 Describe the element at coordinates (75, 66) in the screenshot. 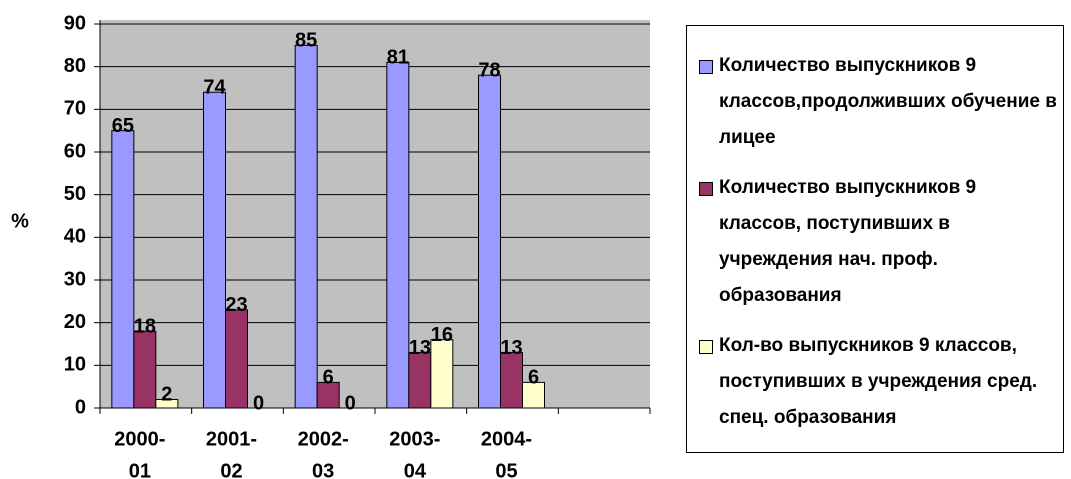

I see `y-tick-label: 80` at that location.